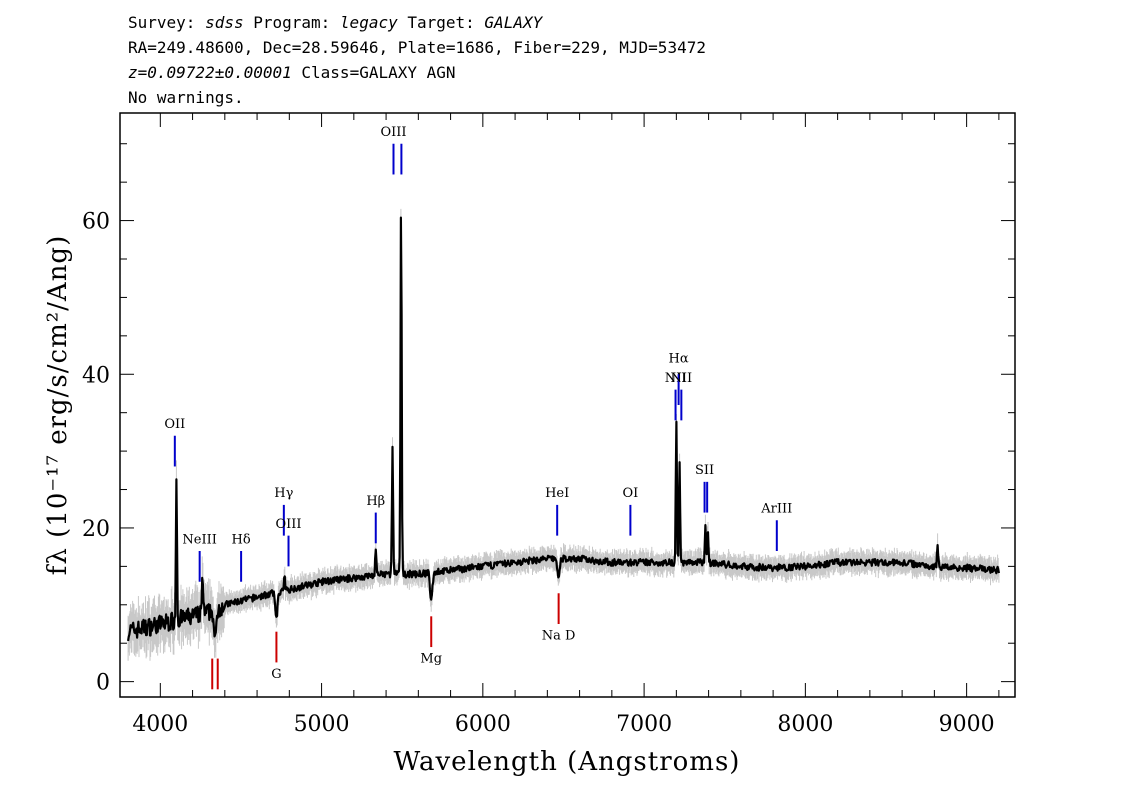 Image resolution: width=1134 pixels, height=810 pixels. I want to click on absorption-line-label: G, so click(276, 674).